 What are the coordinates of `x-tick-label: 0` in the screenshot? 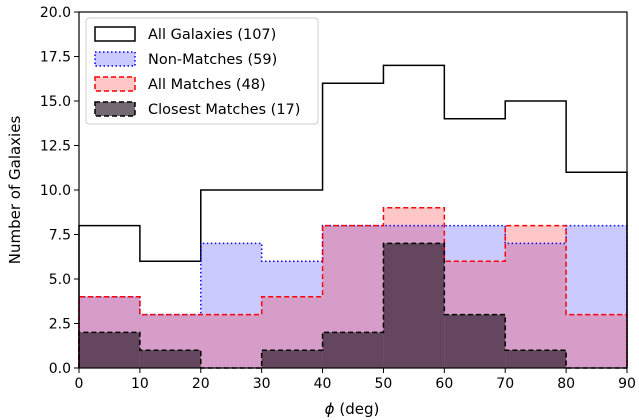 It's located at (79, 384).